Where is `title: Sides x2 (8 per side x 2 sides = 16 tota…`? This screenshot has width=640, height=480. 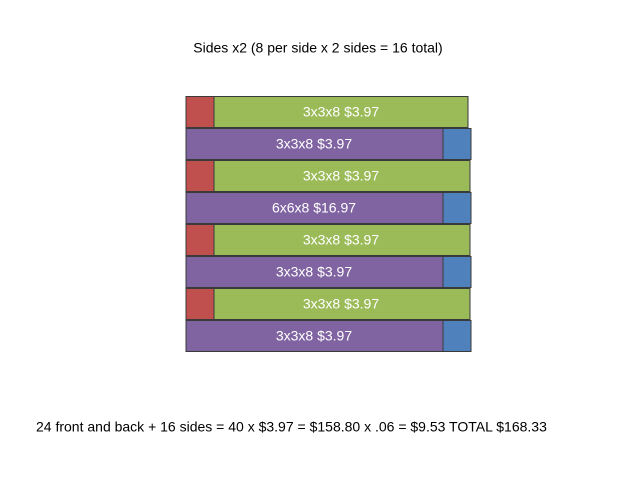
title: Sides x2 (8 per side x 2 sides = 16 tota… is located at coordinates (317, 48).